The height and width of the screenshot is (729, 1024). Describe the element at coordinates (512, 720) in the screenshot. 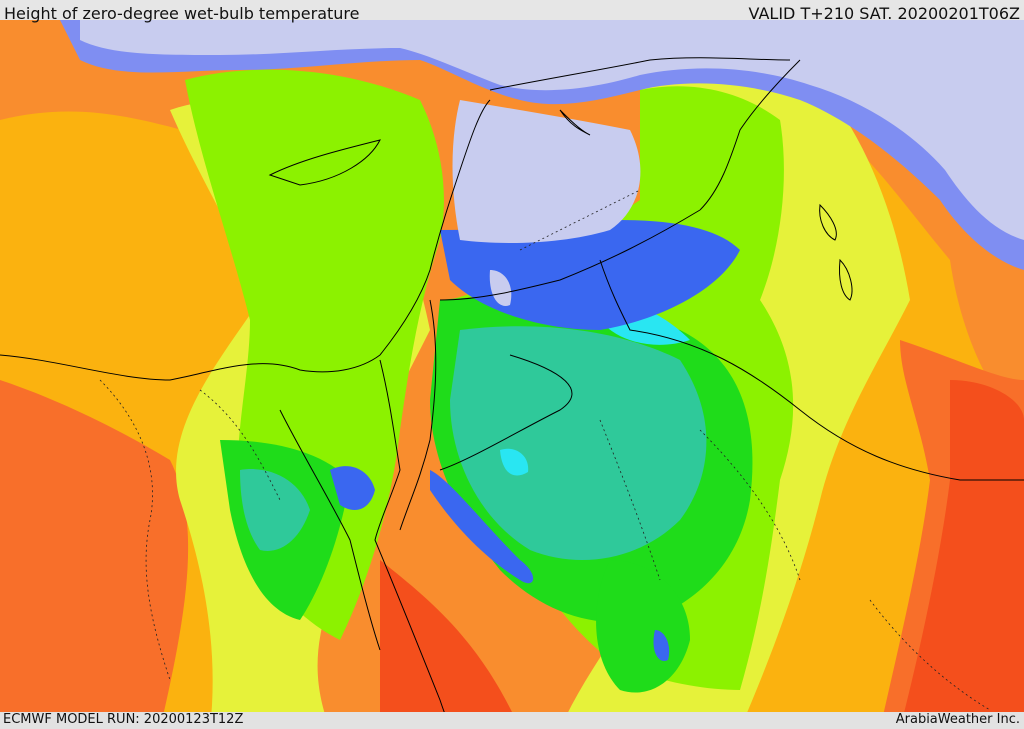

I see `footer-strip` at that location.